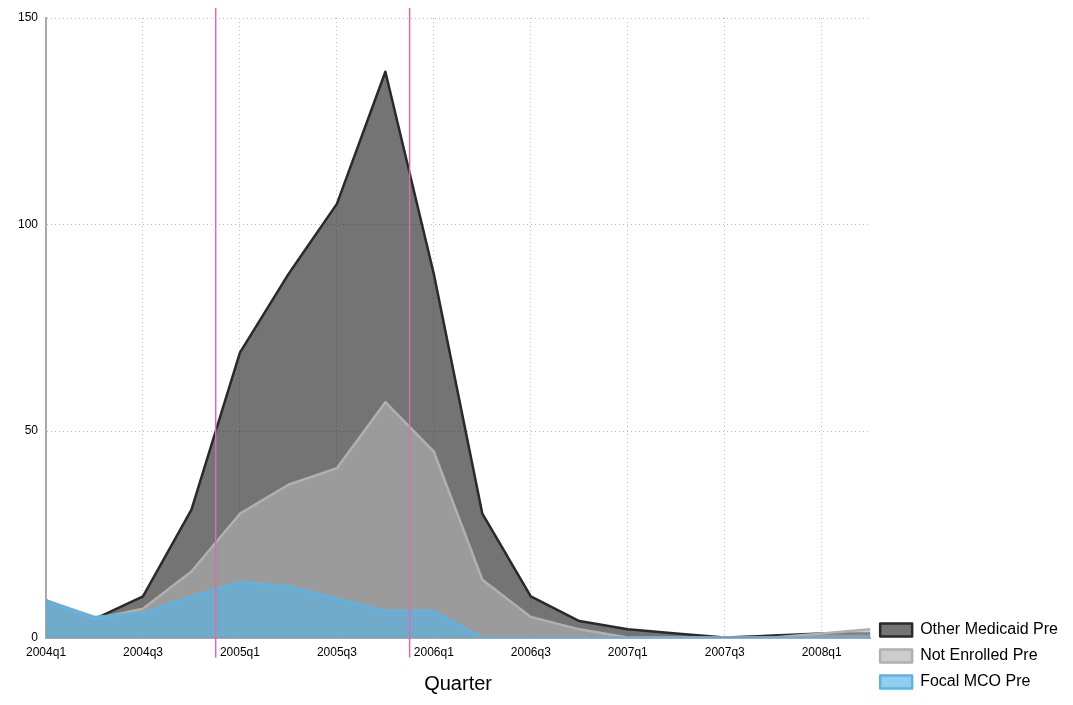 Image resolution: width=1073 pixels, height=705 pixels. Describe the element at coordinates (35, 636) in the screenshot. I see `y-tick-label: 0` at that location.